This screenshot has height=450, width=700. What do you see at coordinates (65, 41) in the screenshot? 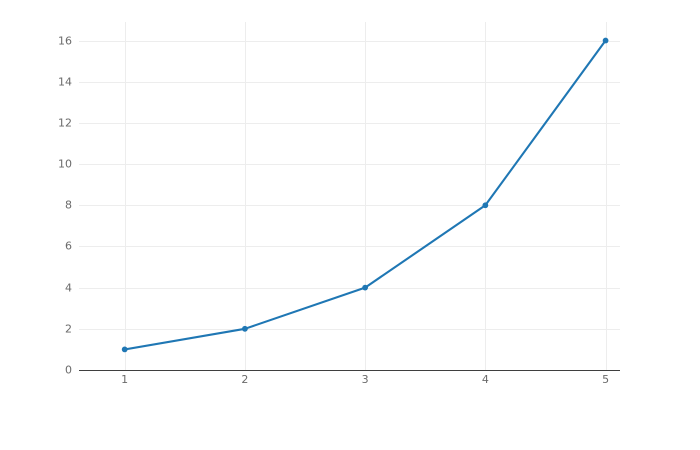
I see `y-tick-label: 16` at bounding box center [65, 41].